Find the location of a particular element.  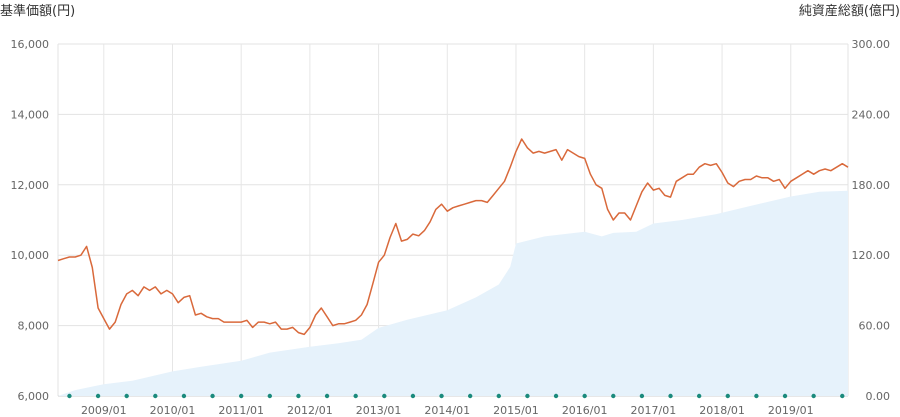

right-tick-label: 180.00 is located at coordinates (871, 185).